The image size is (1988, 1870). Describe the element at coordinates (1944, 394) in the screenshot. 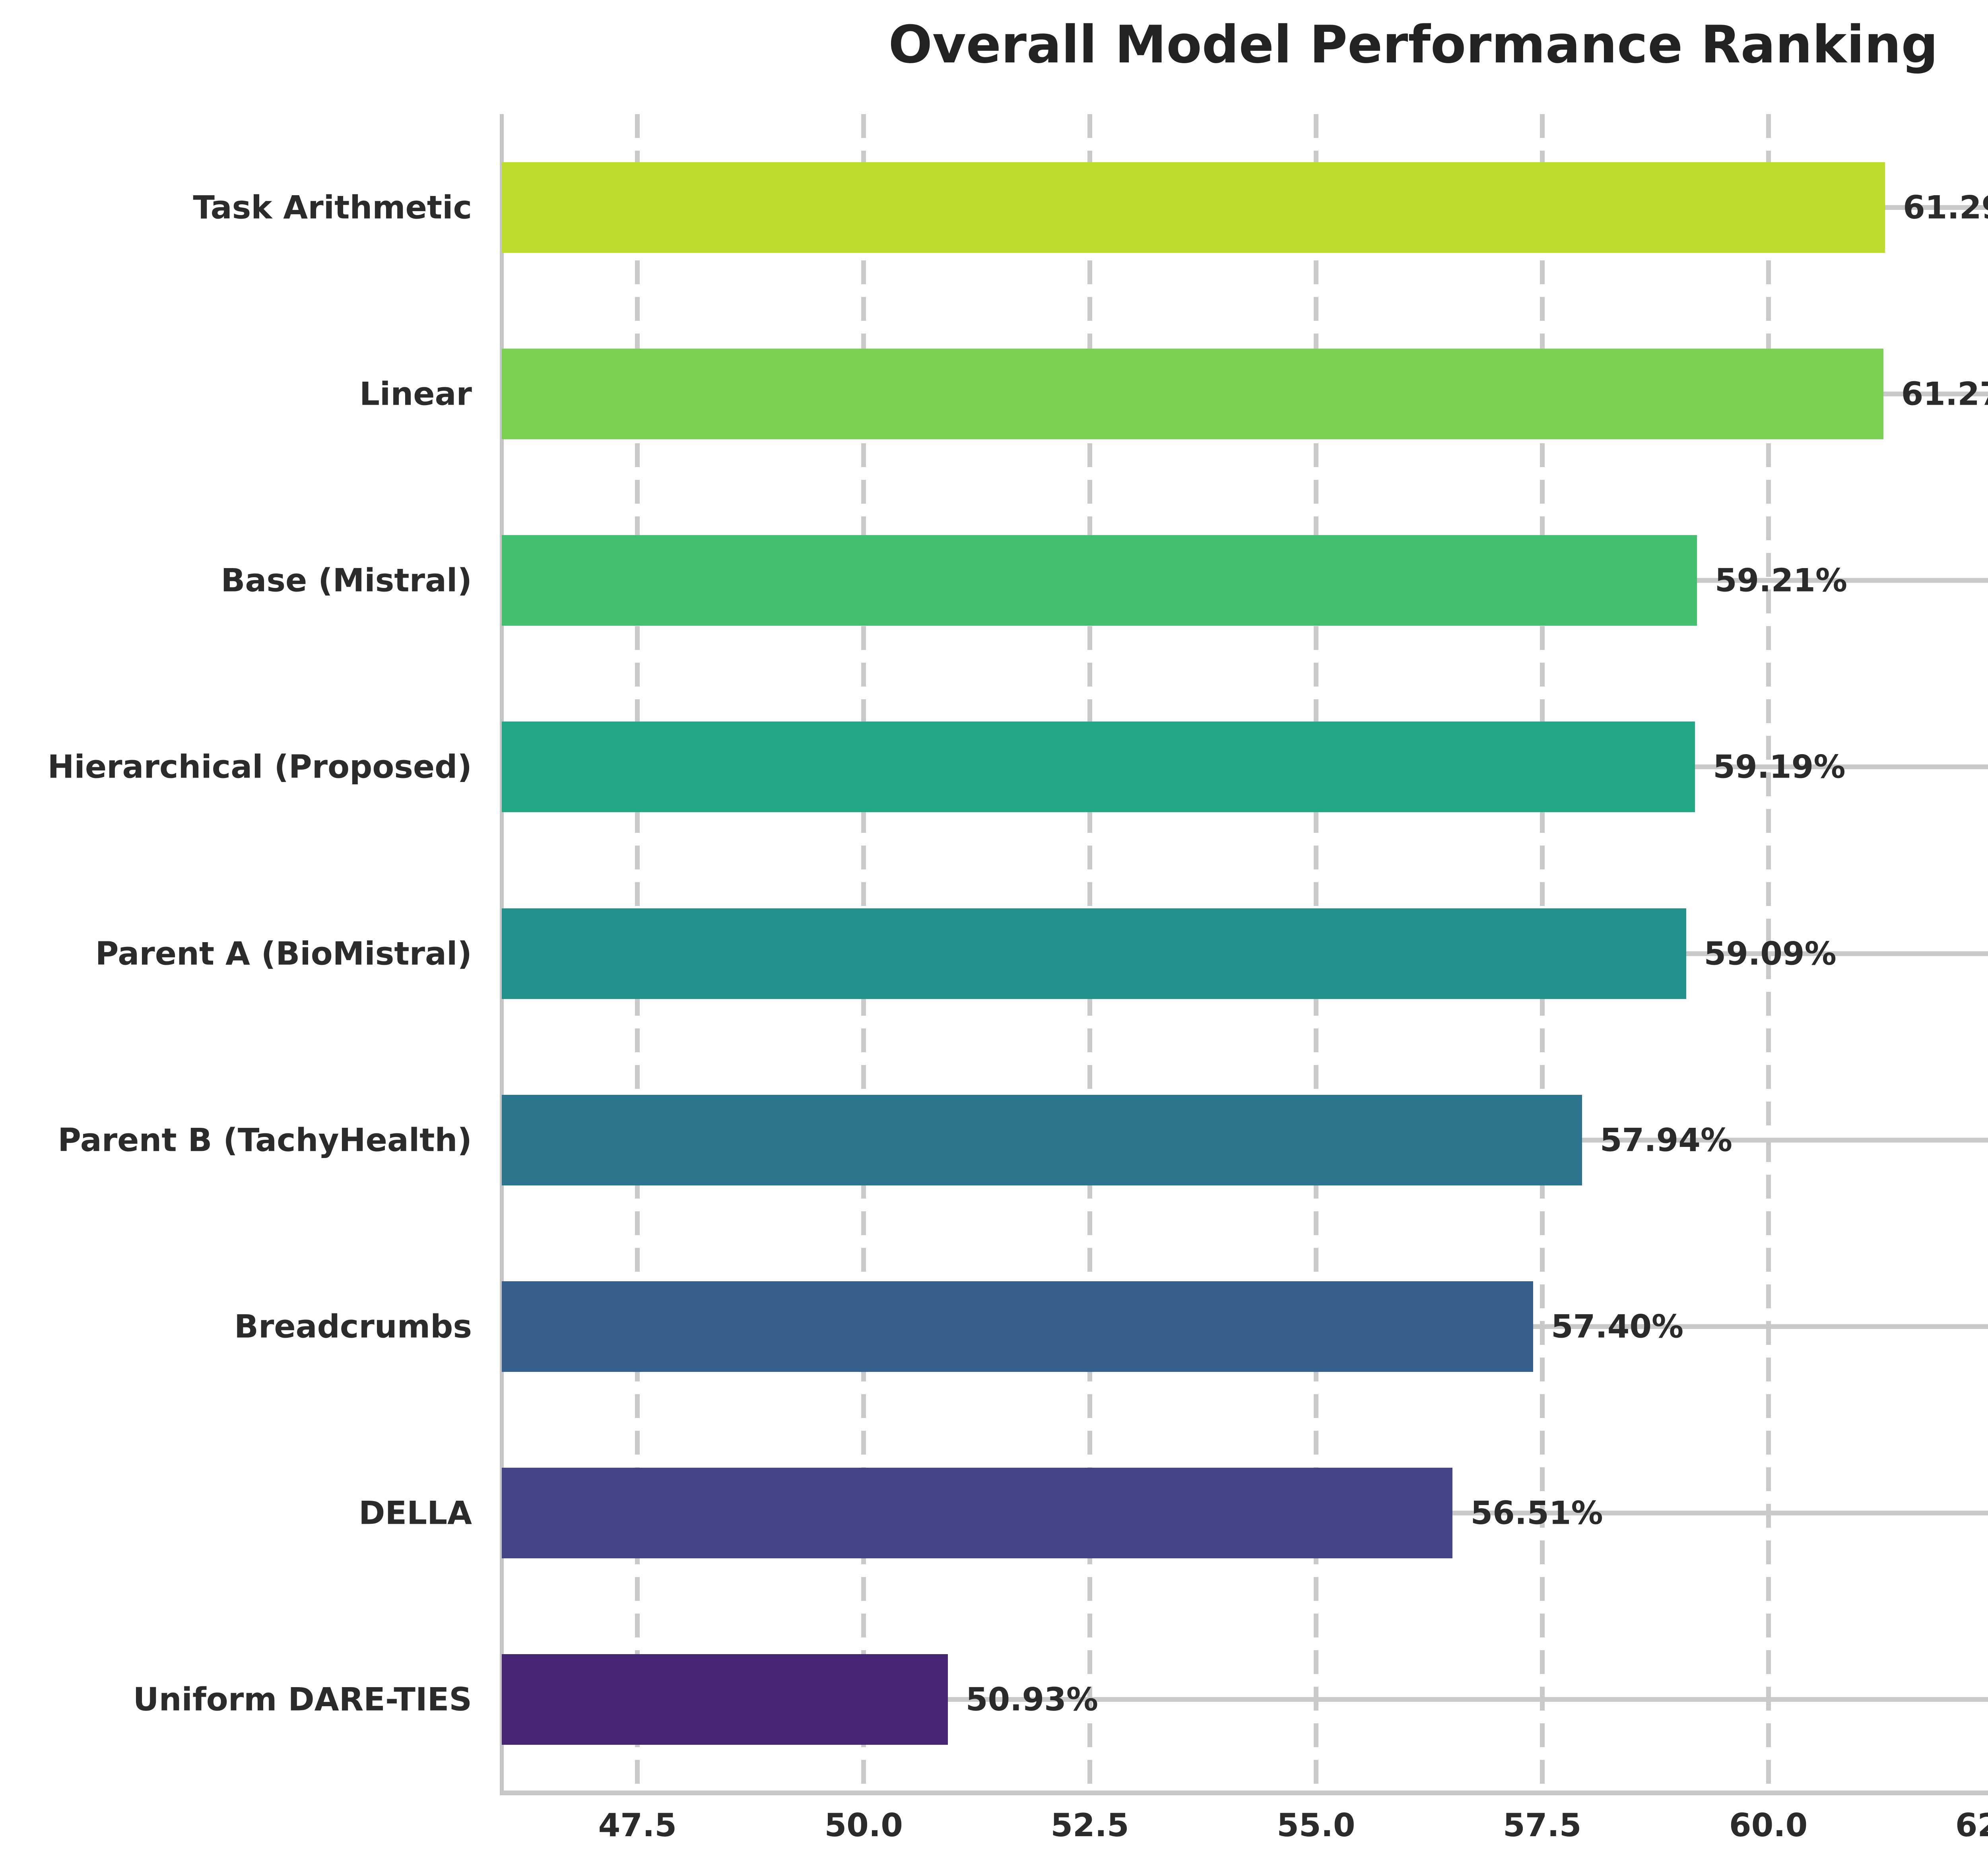

I see `value-label-linear: 61.27%` at that location.